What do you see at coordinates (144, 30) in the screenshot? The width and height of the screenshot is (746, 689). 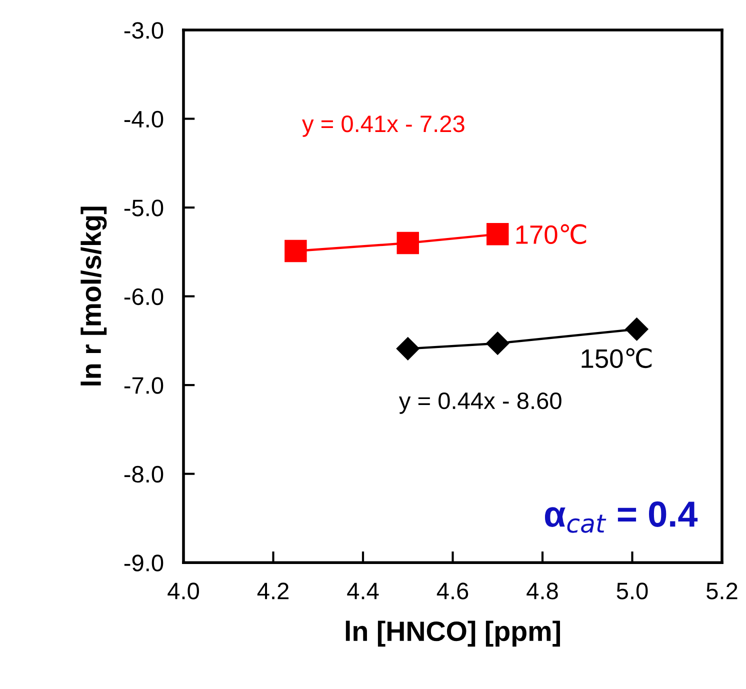 I see `y-tick-label: -3.0` at bounding box center [144, 30].